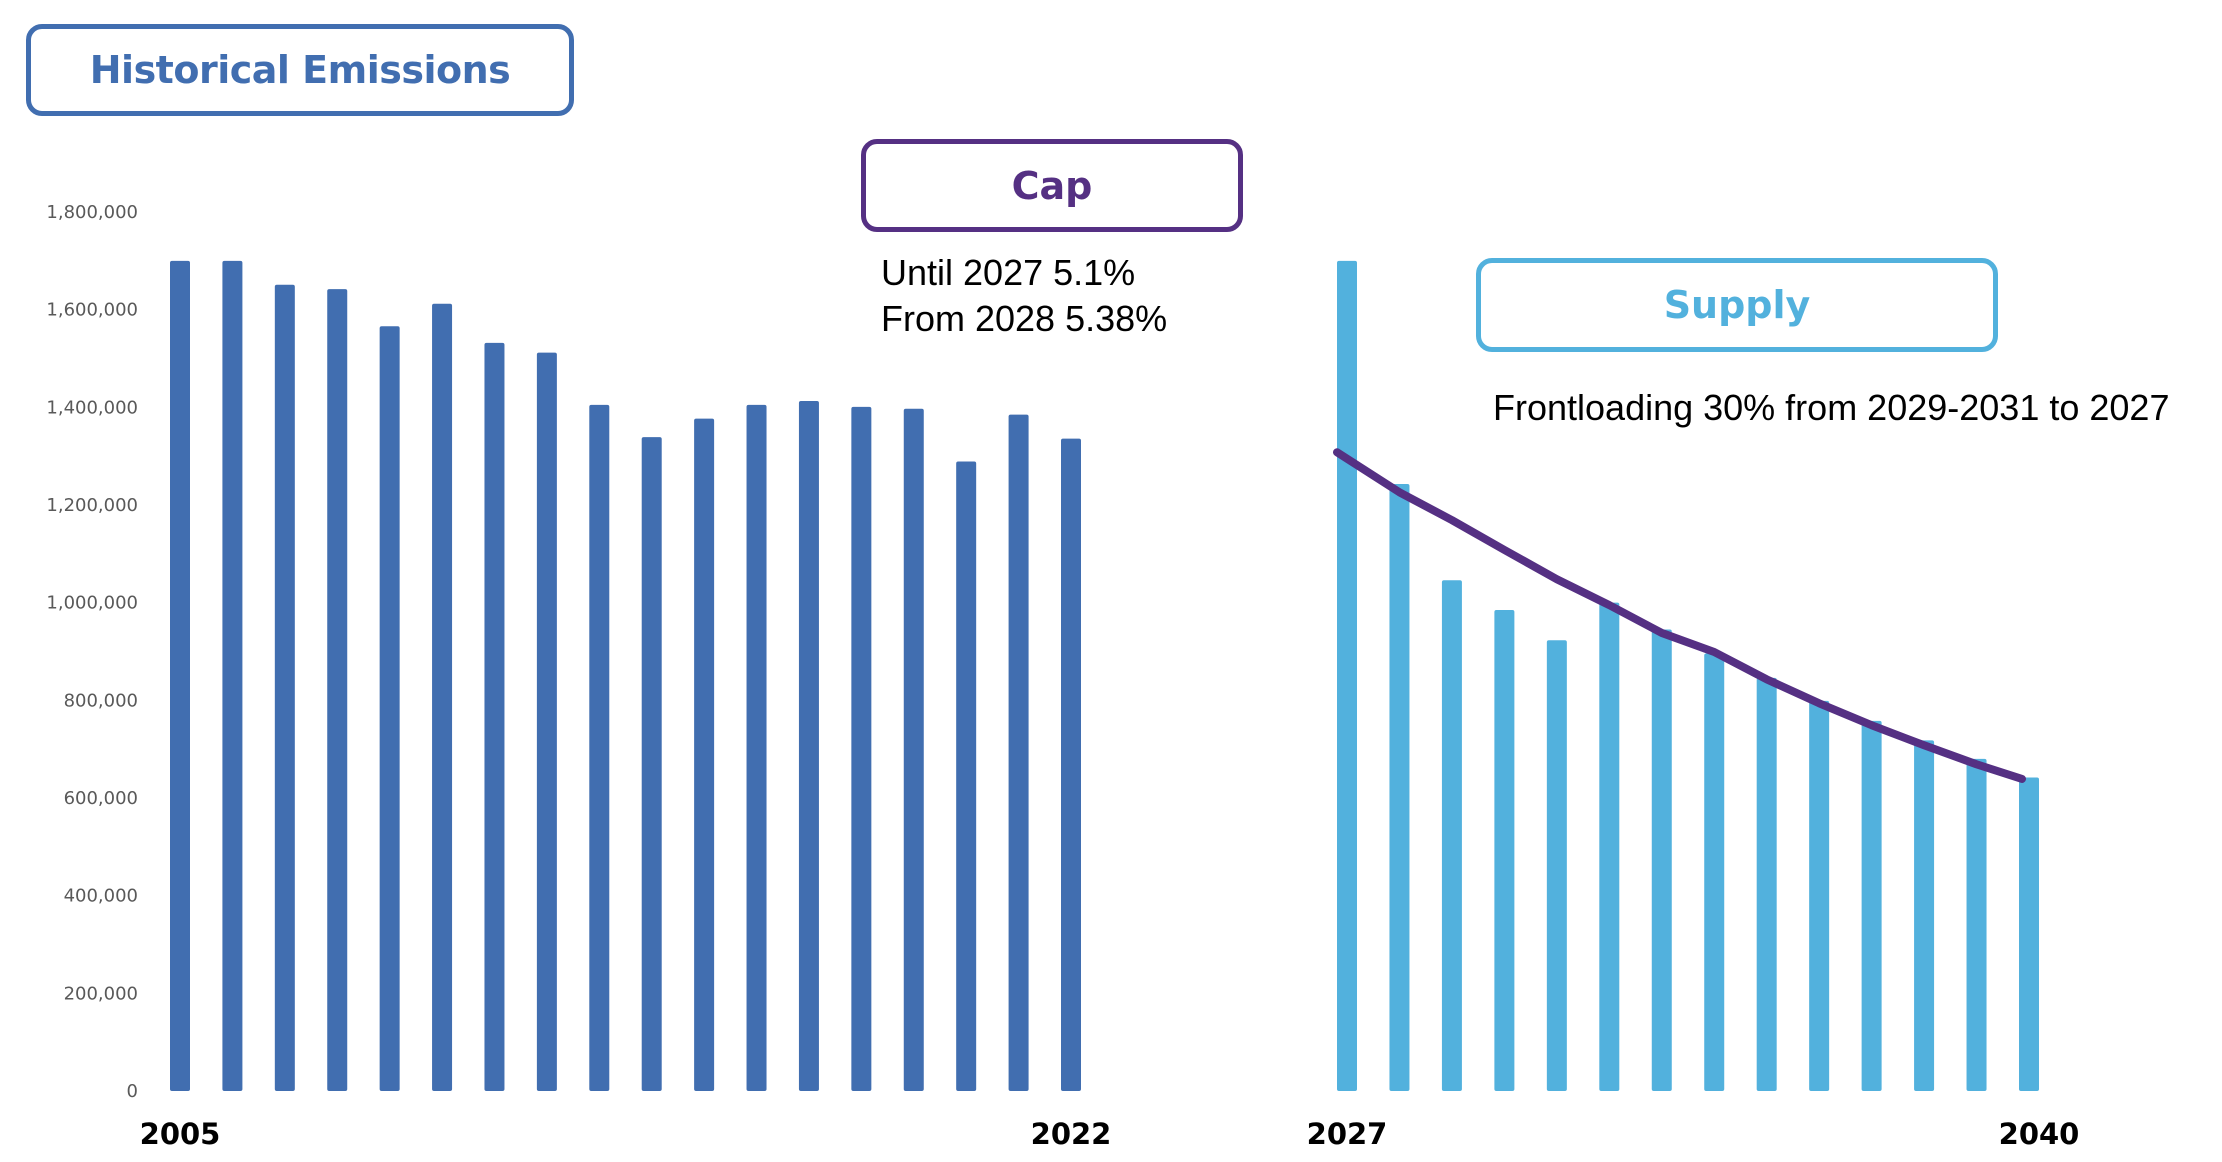 Image resolution: width=2222 pixels, height=1162 pixels. What do you see at coordinates (1766, 884) in the screenshot?
I see `supply-bar-2035` at bounding box center [1766, 884].